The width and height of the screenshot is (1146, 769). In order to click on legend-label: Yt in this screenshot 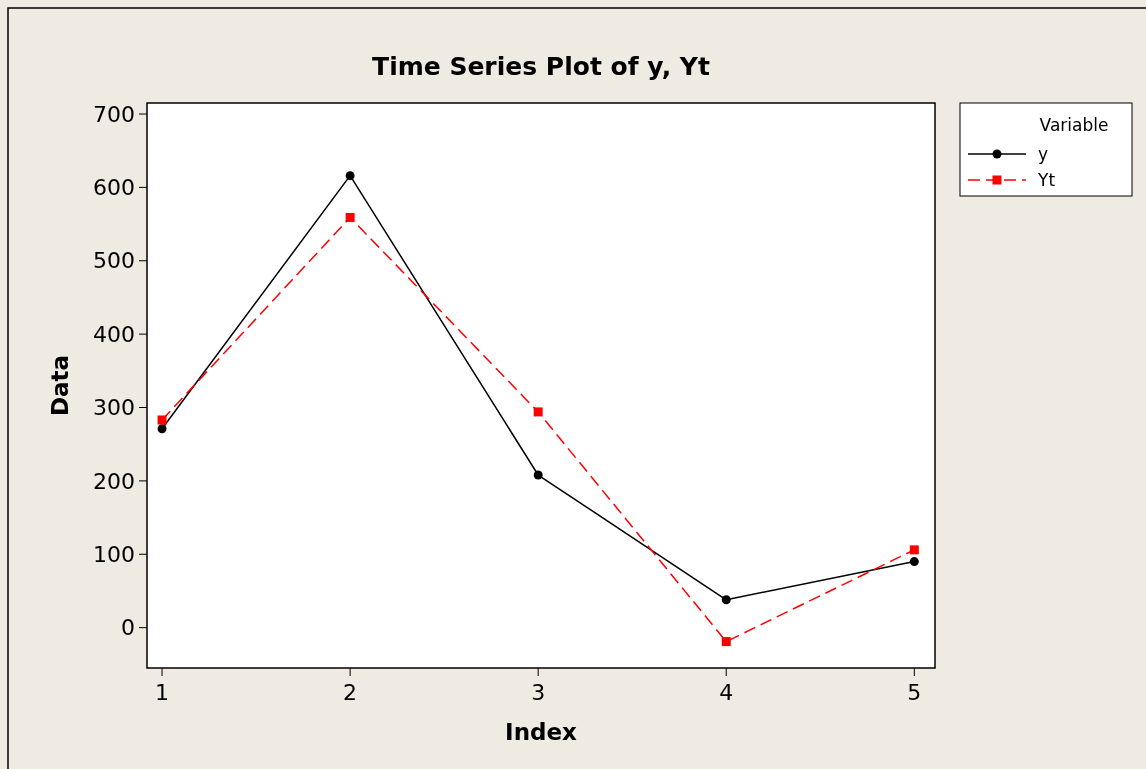, I will do `click(1046, 179)`.